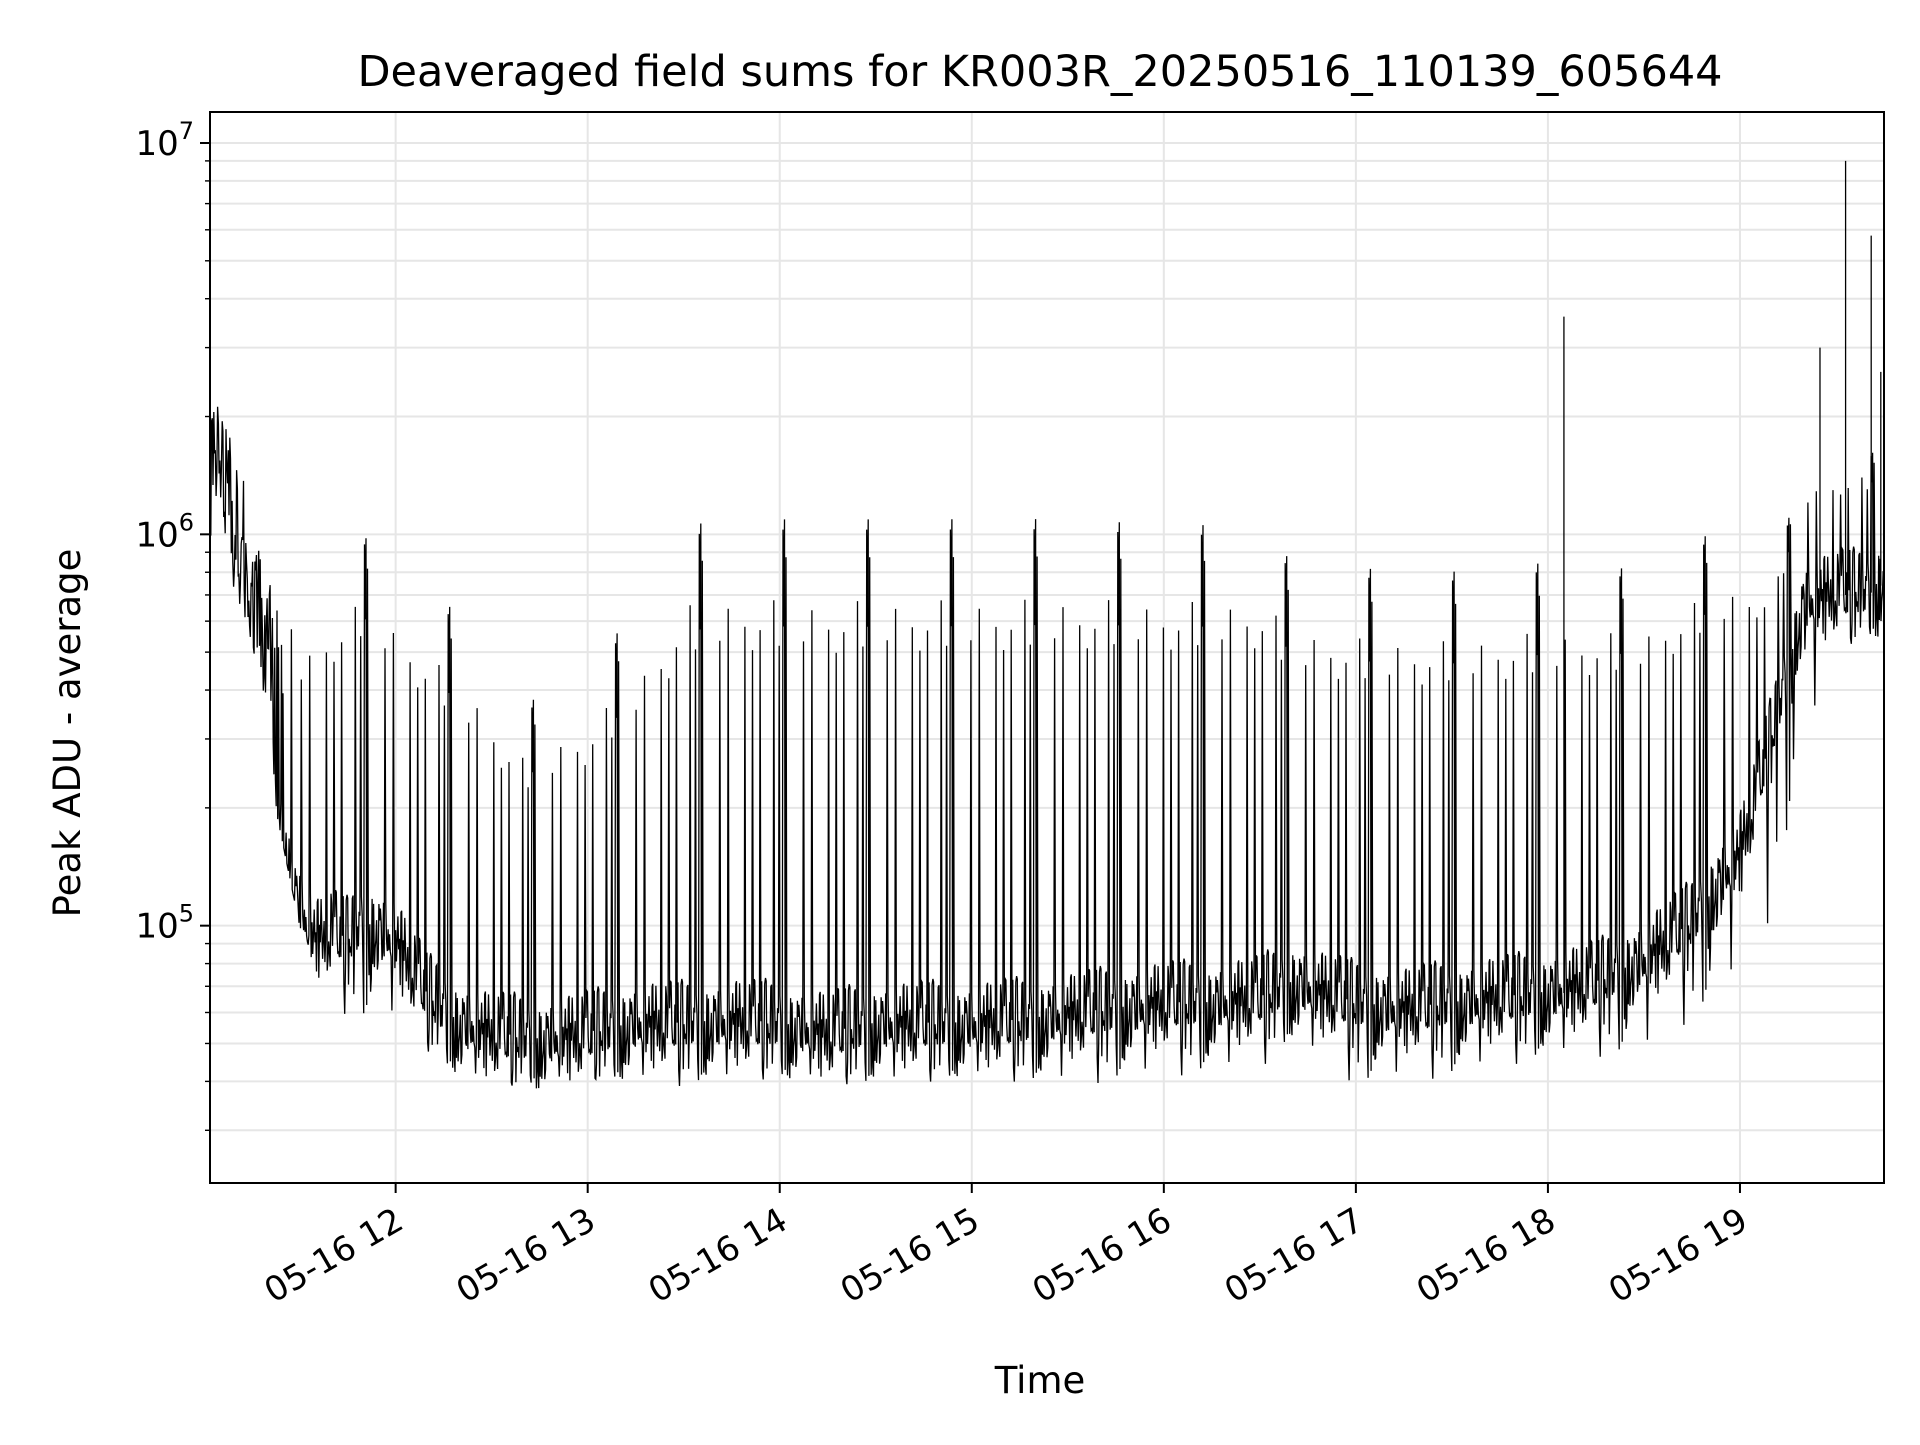 The image size is (1920, 1445). I want to click on y-axis-label: Peak ADU - average, so click(67, 733).